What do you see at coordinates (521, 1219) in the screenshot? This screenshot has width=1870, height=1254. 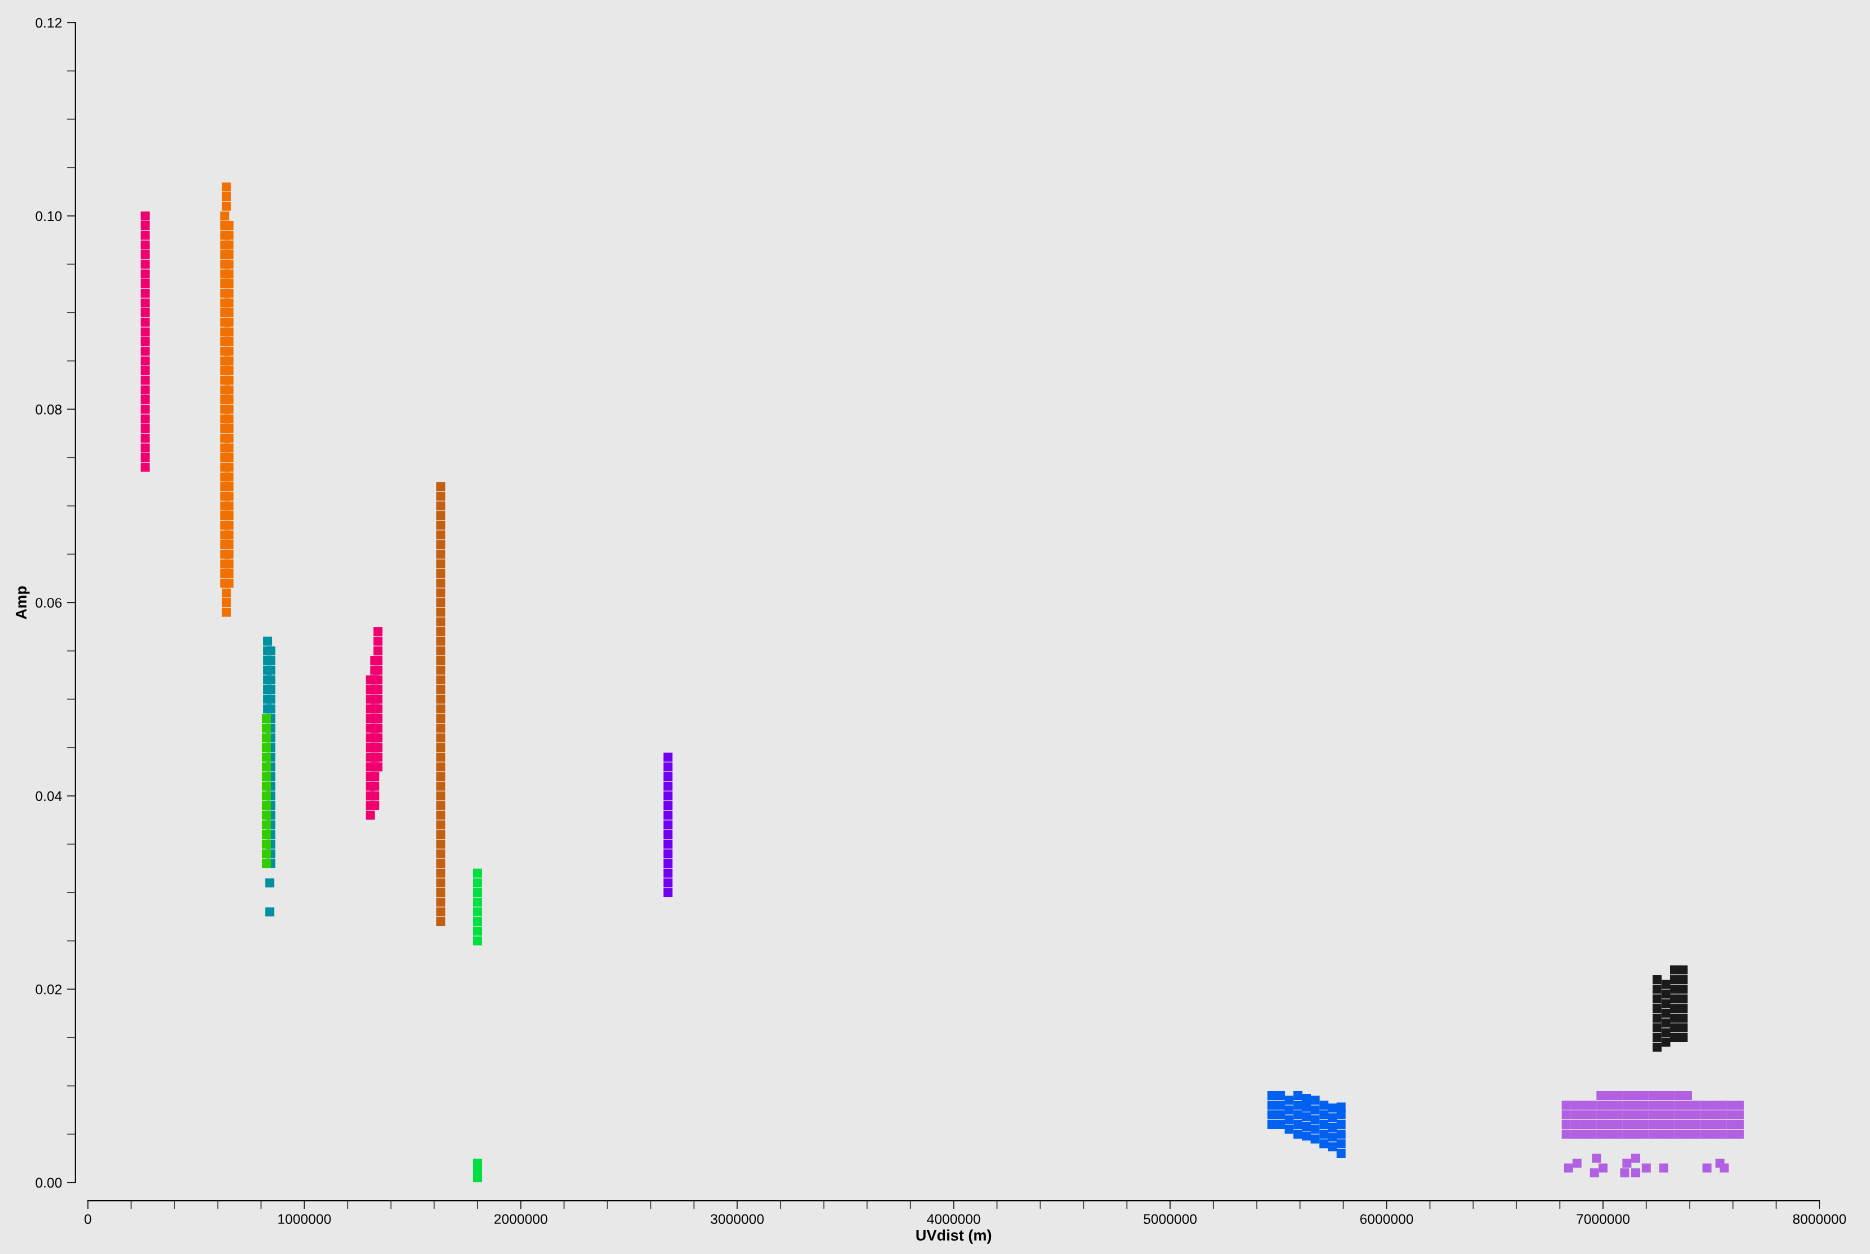 I see `x-tick-label: 2000000` at bounding box center [521, 1219].